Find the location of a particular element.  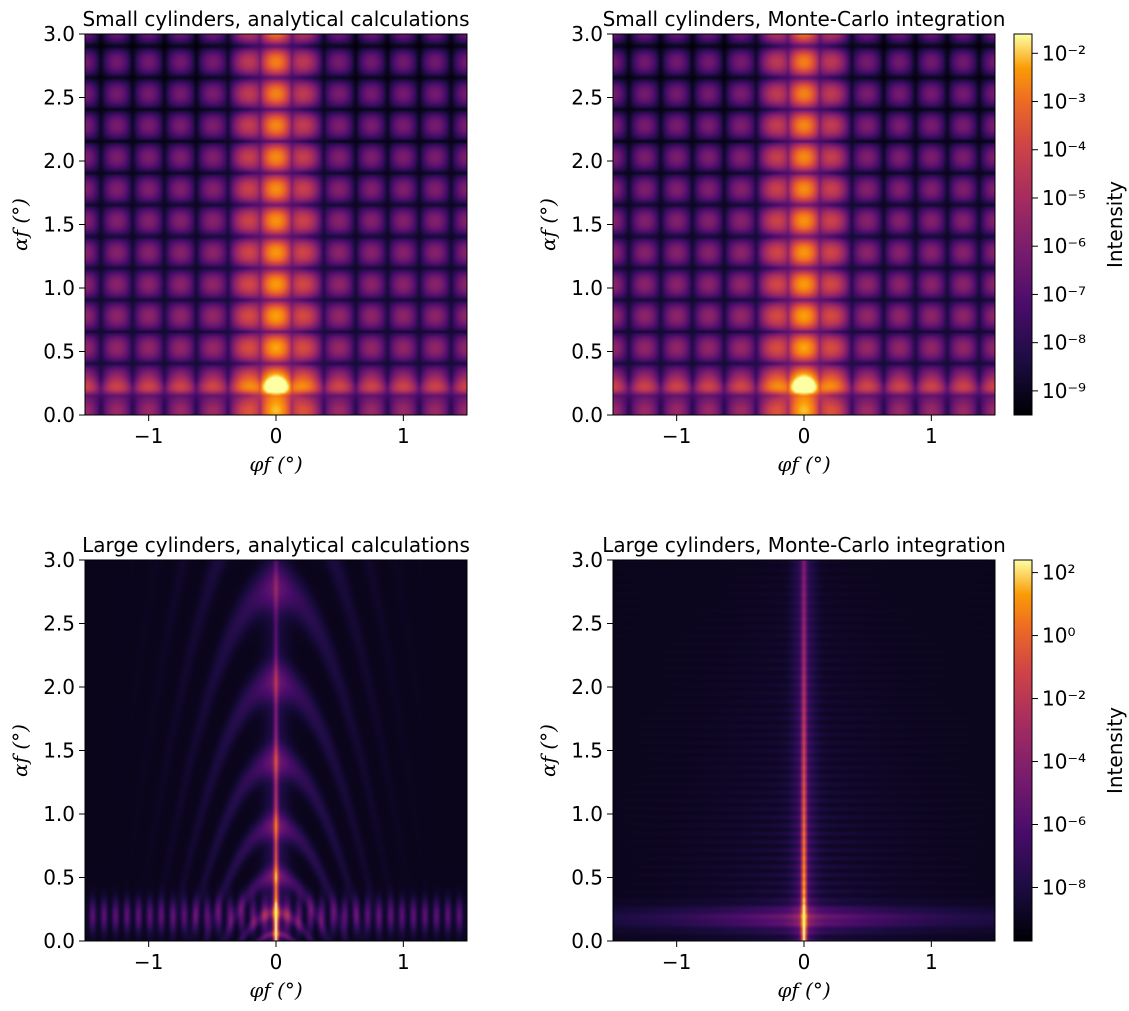

colorbar: 10² 10⁰ 10⁻² 10⁻⁴ 10⁻⁶ 10⁻⁸ Intensity is located at coordinates (1070, 750).